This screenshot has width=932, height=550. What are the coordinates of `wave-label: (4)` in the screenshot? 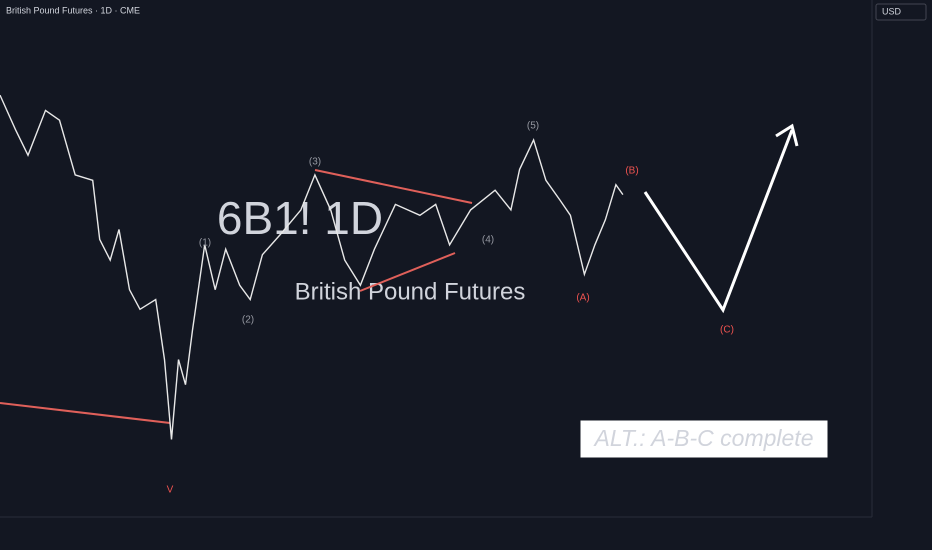 It's located at (488, 240).